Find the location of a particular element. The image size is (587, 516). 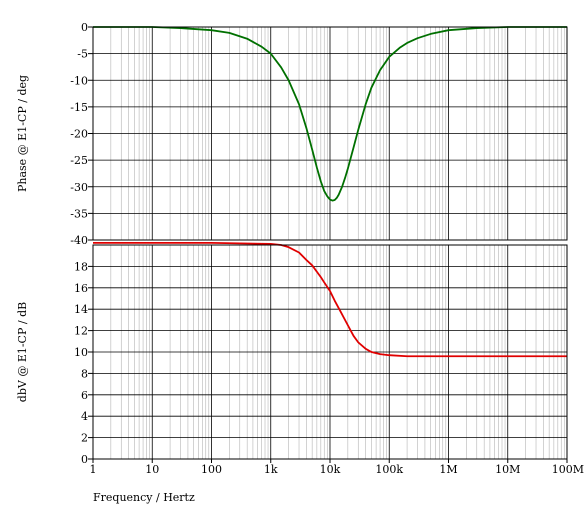

x-tick-label: 10k is located at coordinates (330, 469).